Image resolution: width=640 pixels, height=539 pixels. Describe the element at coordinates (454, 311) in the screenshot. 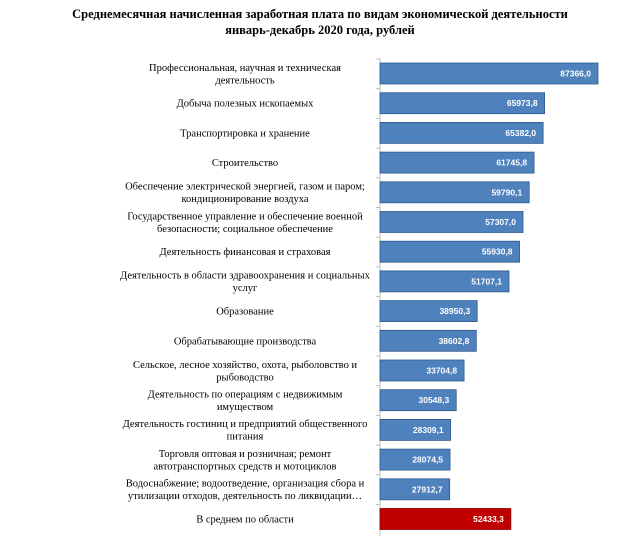

I see `bar-value-label: 38950,3` at that location.